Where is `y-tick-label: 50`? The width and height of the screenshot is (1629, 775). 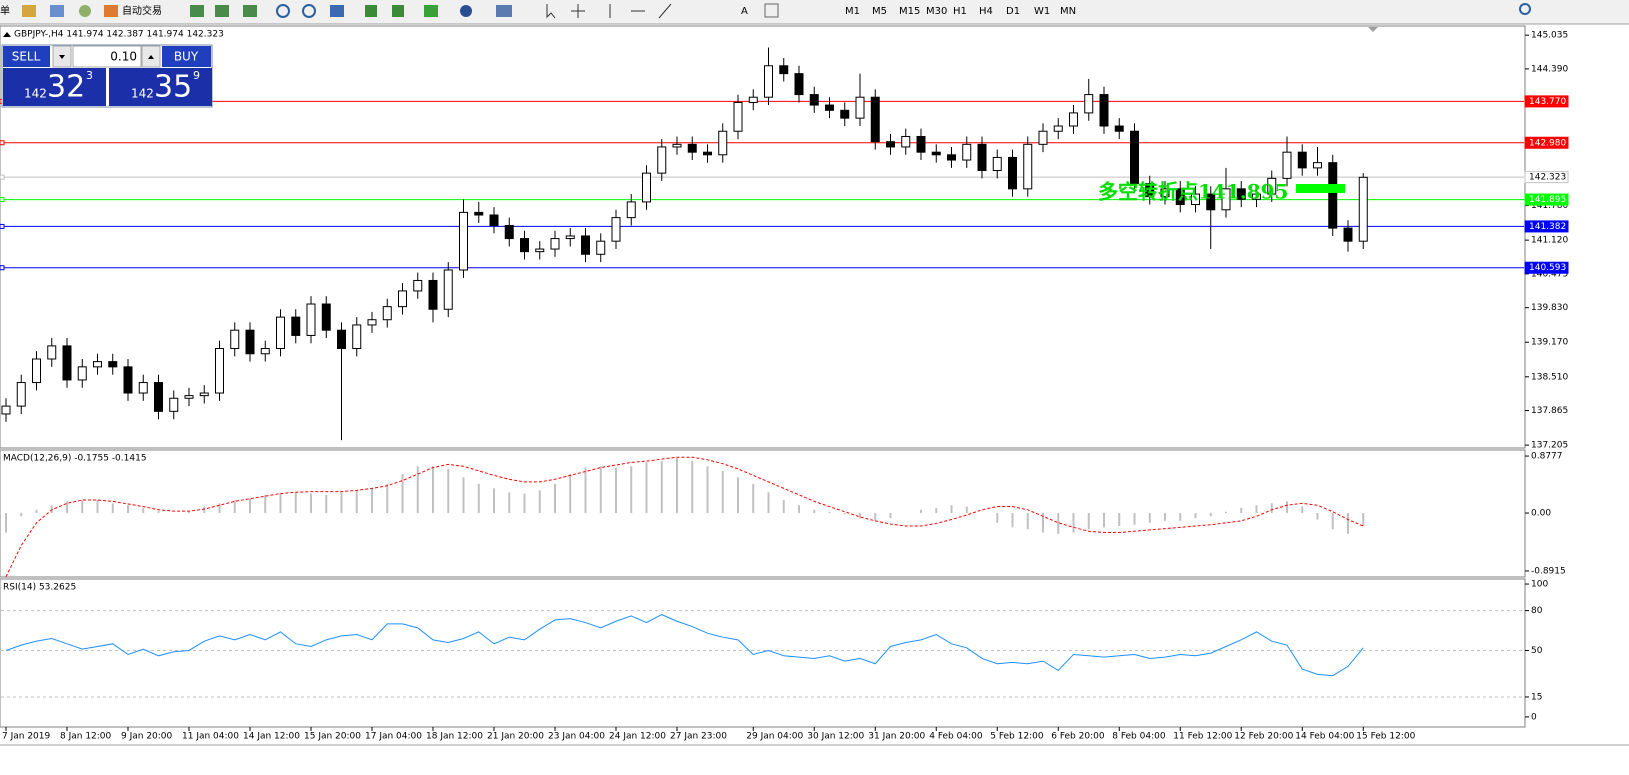
y-tick-label: 50 is located at coordinates (1537, 651).